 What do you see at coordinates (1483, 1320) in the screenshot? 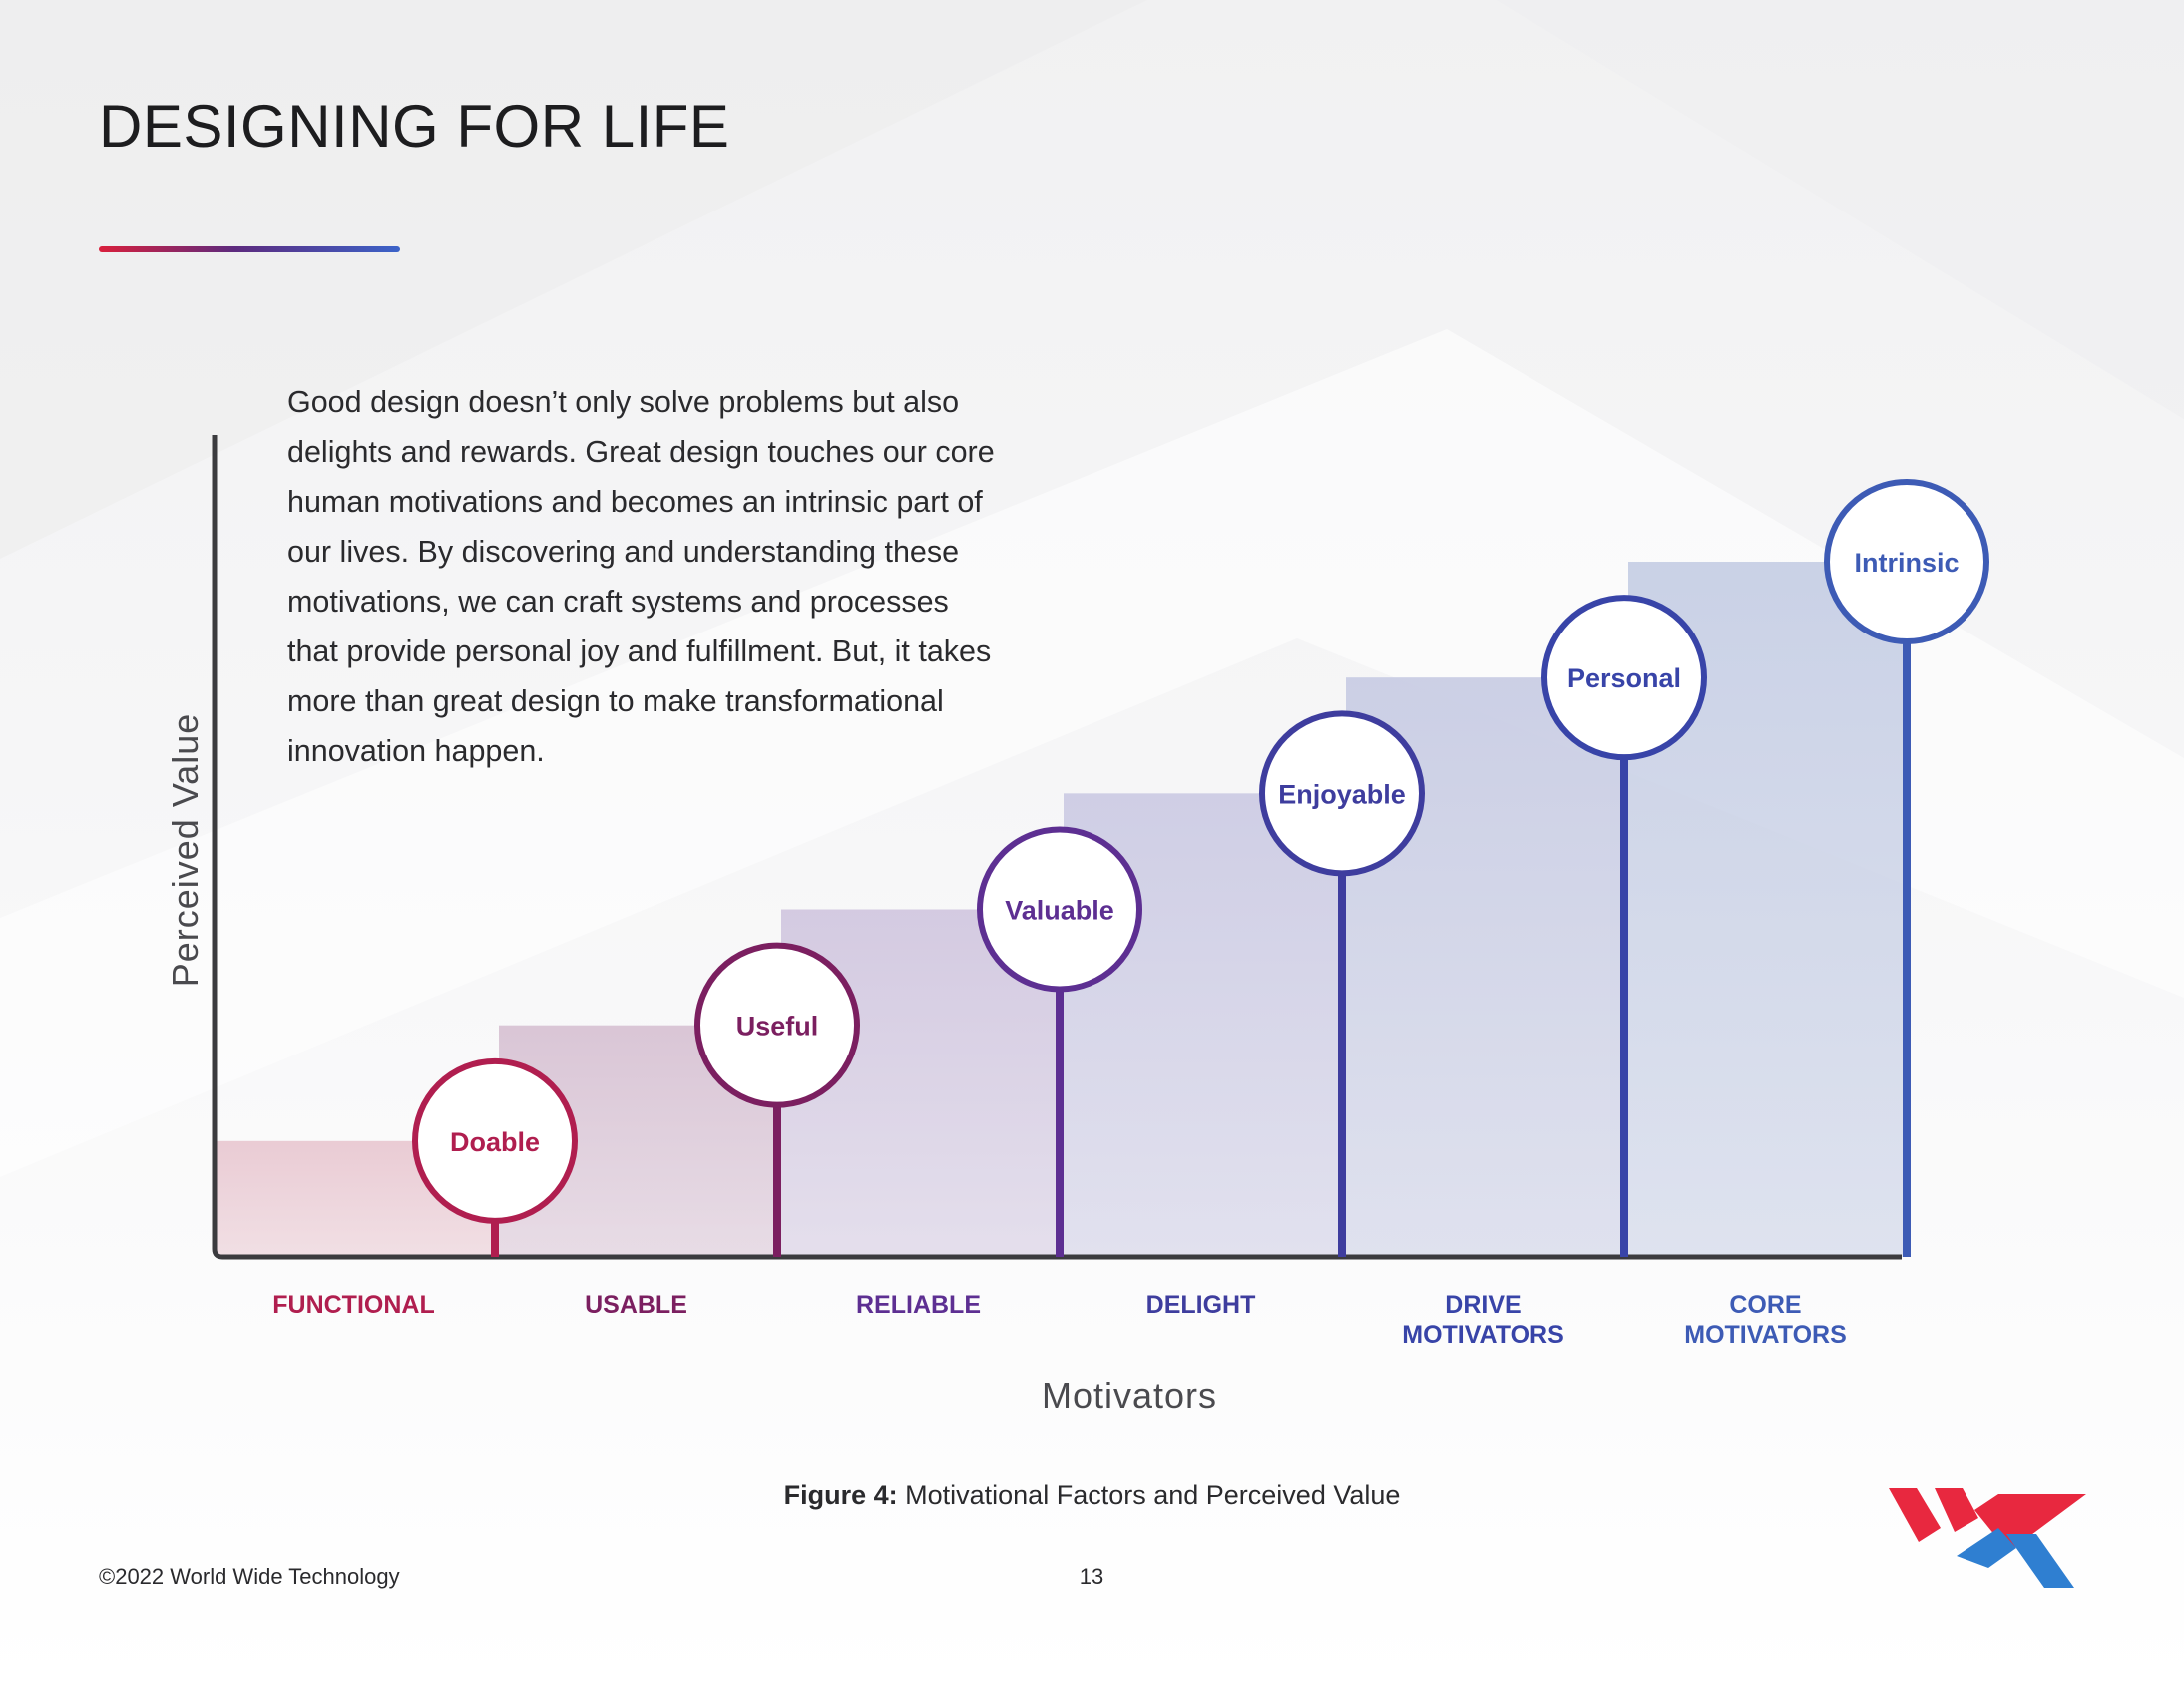
I see `chart-category-label: DRIVE MOTIVATORS` at bounding box center [1483, 1320].